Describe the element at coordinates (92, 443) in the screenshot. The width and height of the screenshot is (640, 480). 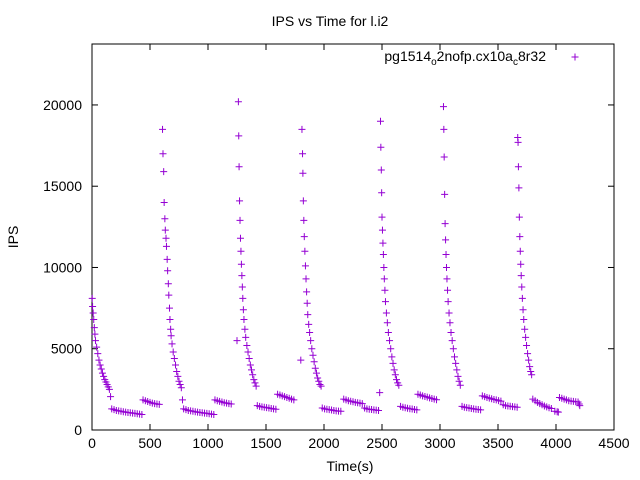
I see `x-tick-label: 0` at that location.